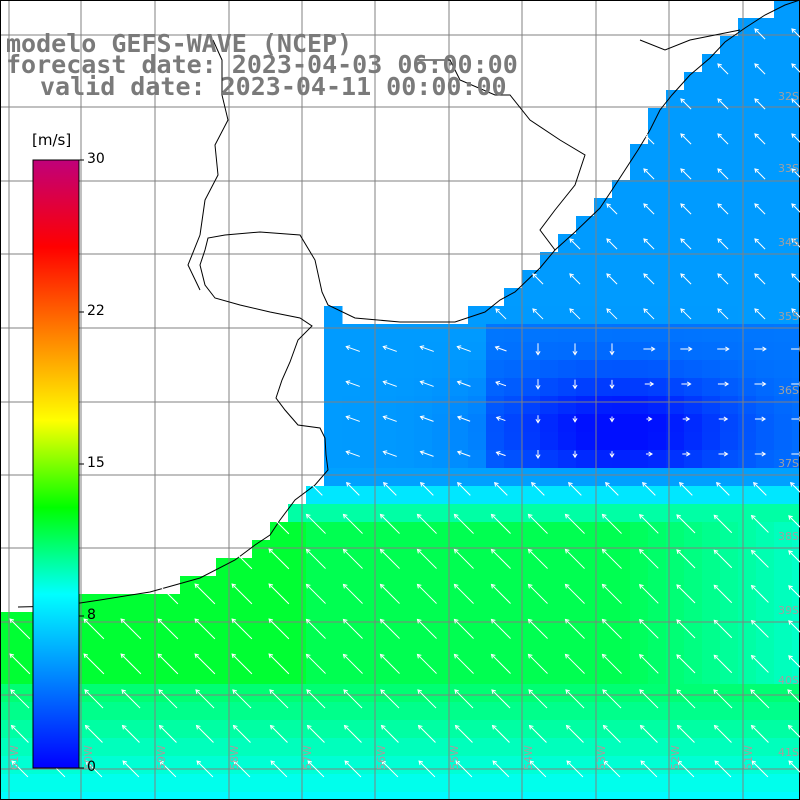  I want to click on lon-label: 55W, so click(454, 757).